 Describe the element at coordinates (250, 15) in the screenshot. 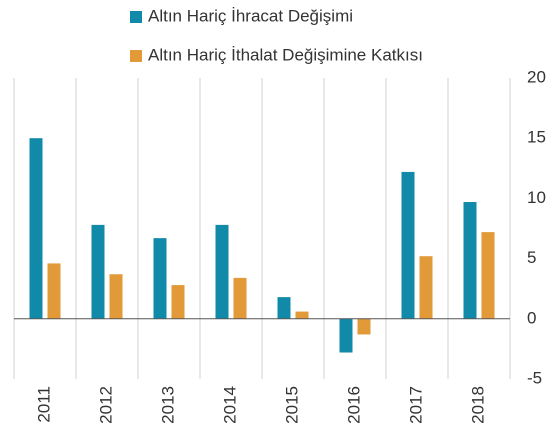

I see `legend-label: Altın Hariç İhracat Değişimi` at that location.